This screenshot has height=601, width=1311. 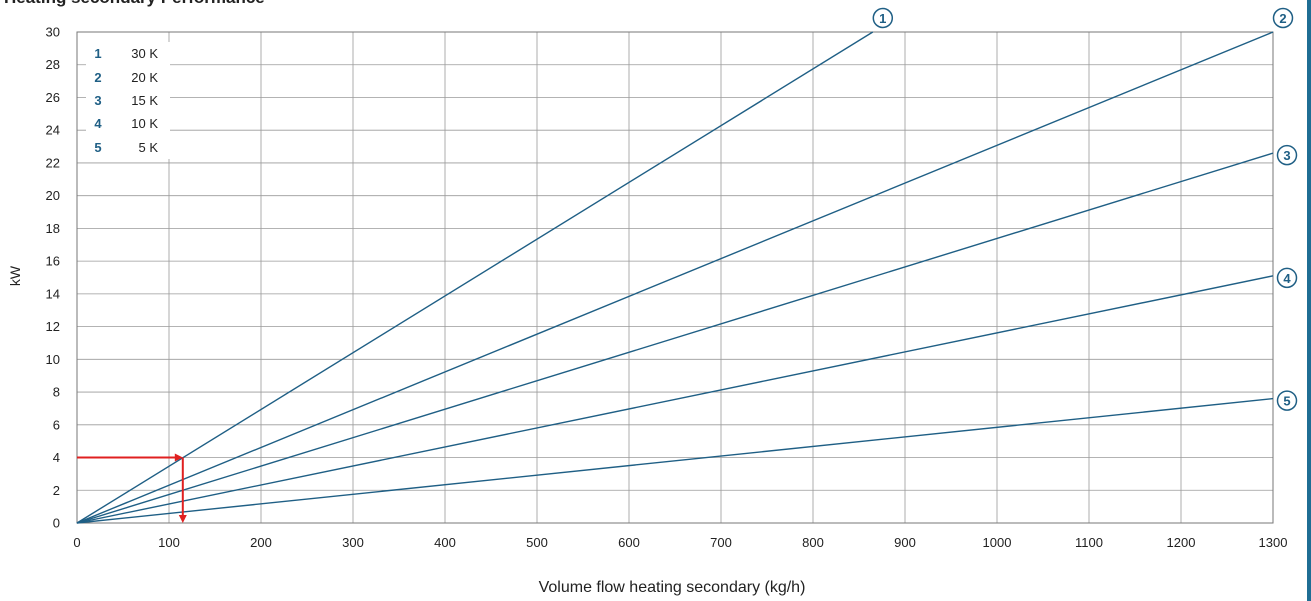 What do you see at coordinates (178, 457) in the screenshot?
I see `example-arrowhead-right` at bounding box center [178, 457].